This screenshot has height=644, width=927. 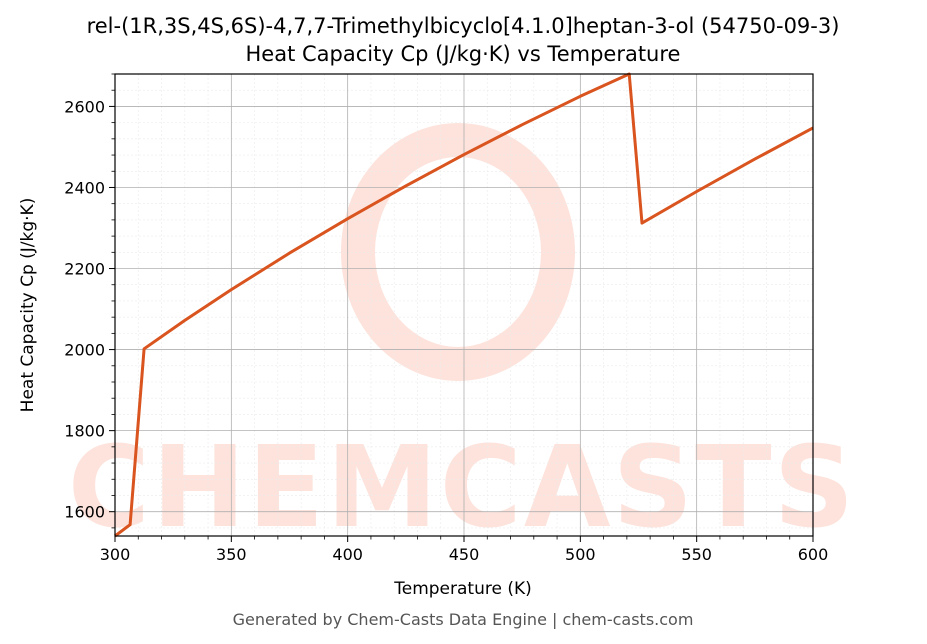 What do you see at coordinates (580, 554) in the screenshot?
I see `x-tick-label: 500` at bounding box center [580, 554].